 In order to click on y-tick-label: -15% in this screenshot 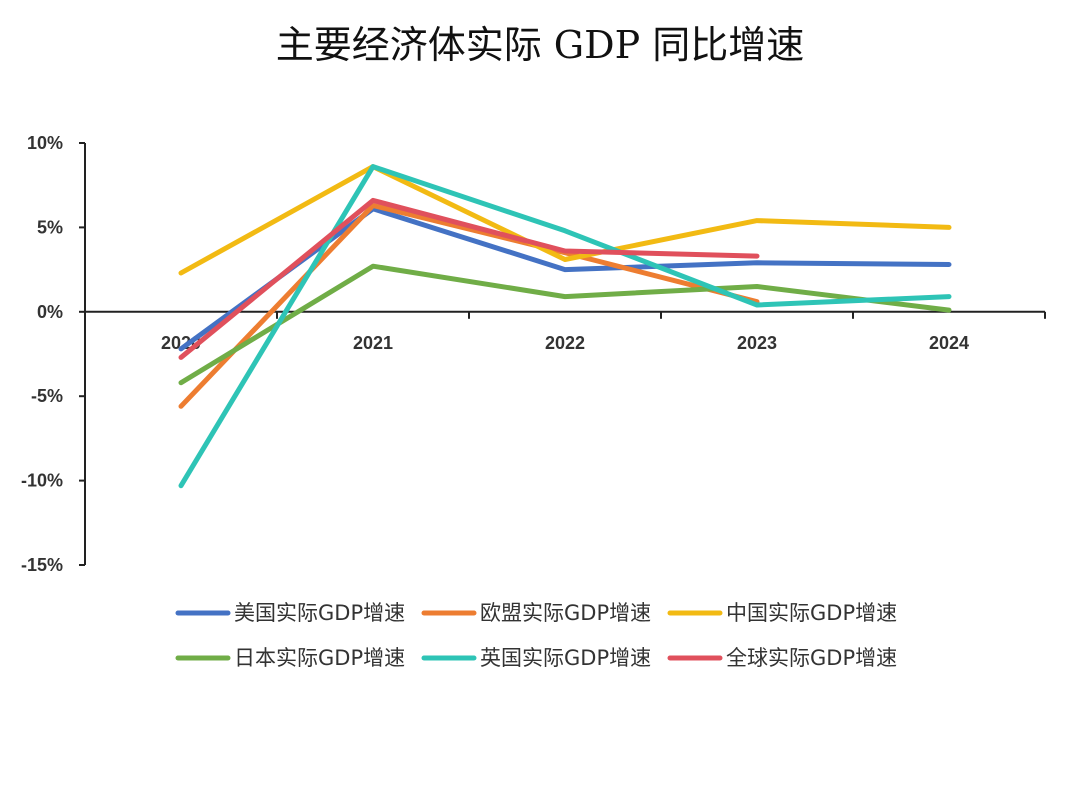, I will do `click(42, 565)`.